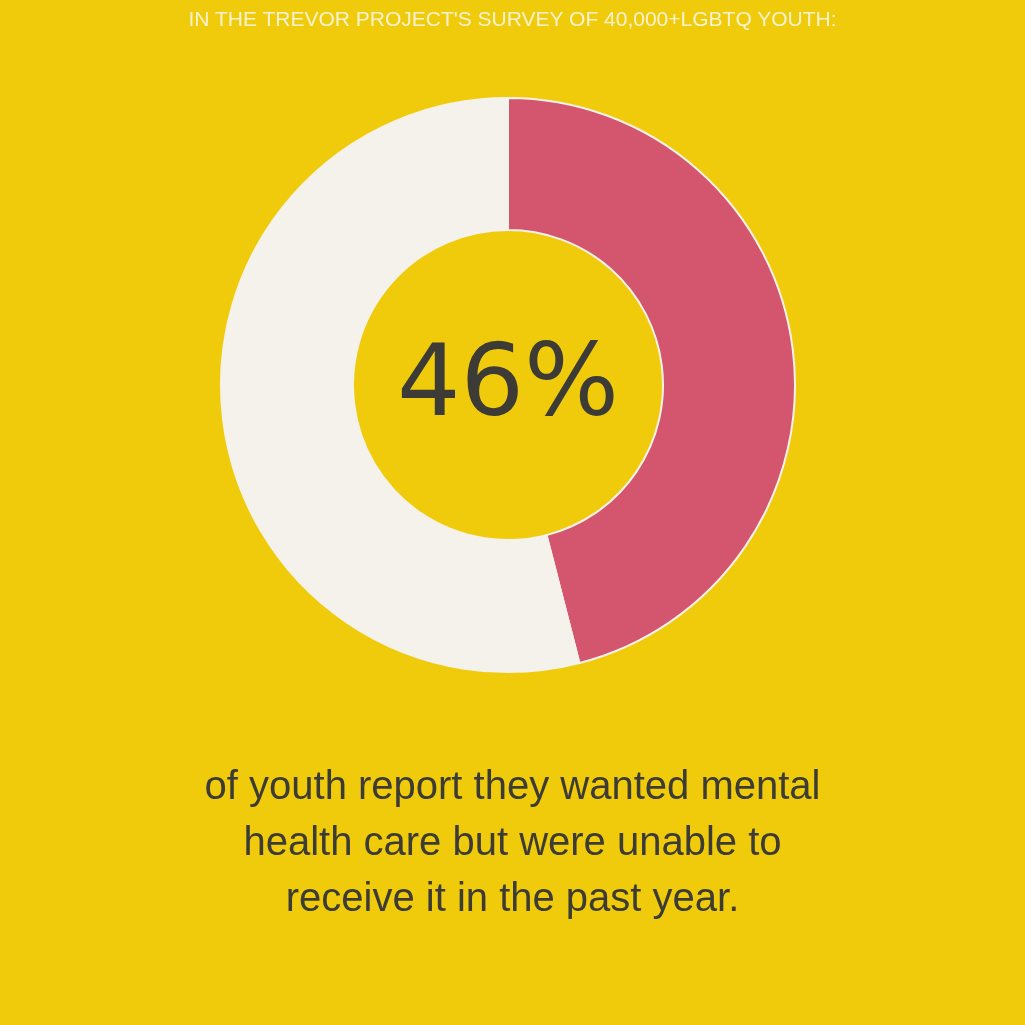  What do you see at coordinates (512, 841) in the screenshot?
I see `text: of youth report they wanted mental health care but were unable to receive it in the past year.` at bounding box center [512, 841].